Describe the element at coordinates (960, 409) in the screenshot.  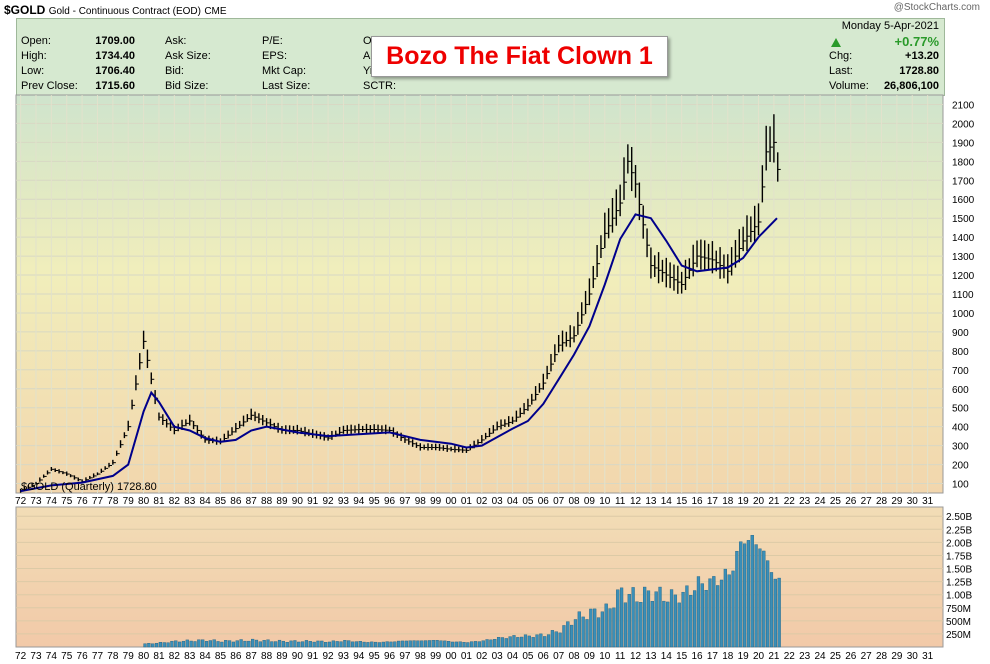
I see `price-tick-label: 500` at that location.